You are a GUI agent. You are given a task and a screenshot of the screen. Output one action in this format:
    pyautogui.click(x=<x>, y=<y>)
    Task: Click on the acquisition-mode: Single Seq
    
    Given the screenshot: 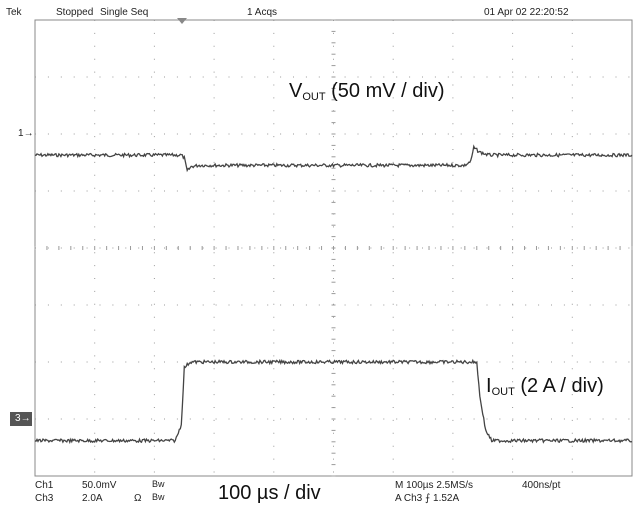 What is the action you would take?
    pyautogui.click(x=124, y=12)
    